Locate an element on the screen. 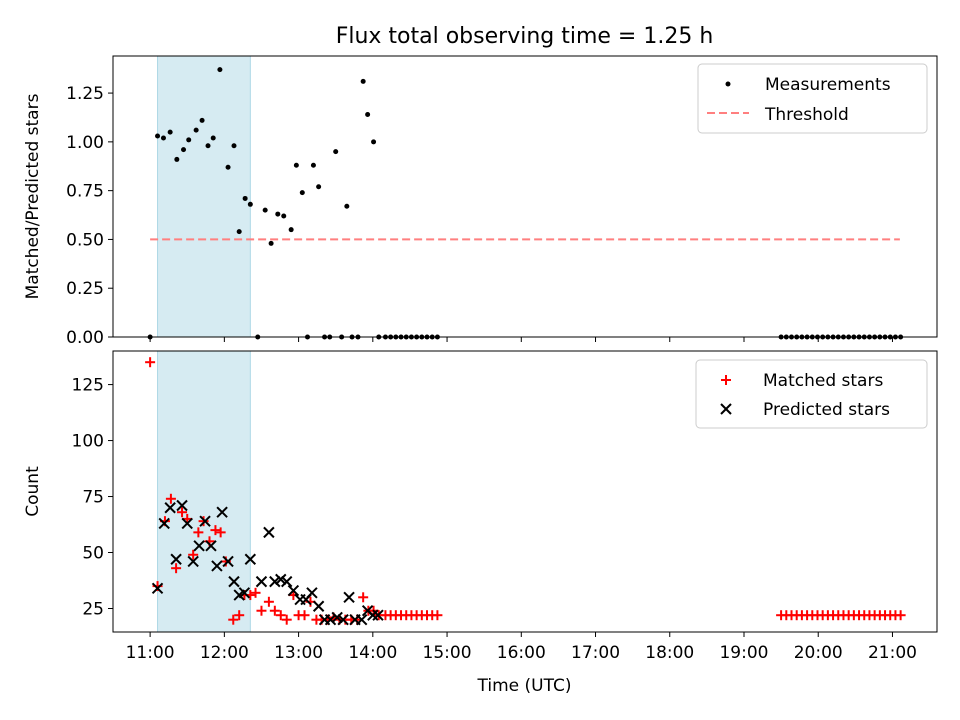 Image resolution: width=960 pixels, height=720 pixels. y-tick-label: 125 is located at coordinates (88, 386).